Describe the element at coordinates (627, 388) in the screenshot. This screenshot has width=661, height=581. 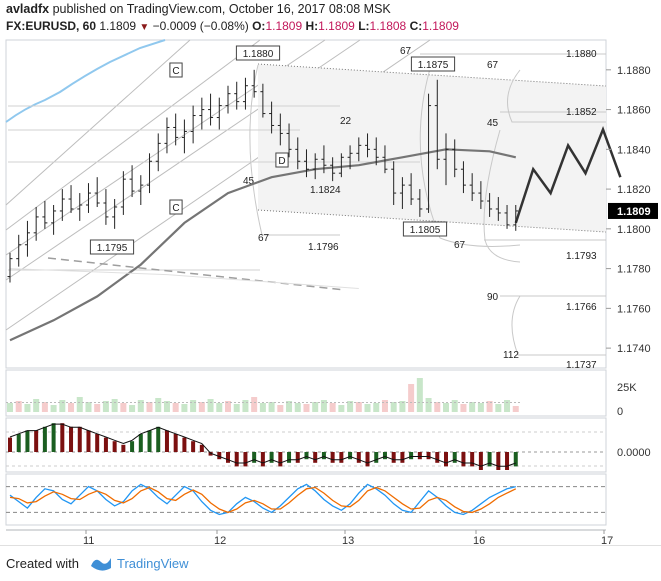
I see `volume-scale-label: 25K` at that location.